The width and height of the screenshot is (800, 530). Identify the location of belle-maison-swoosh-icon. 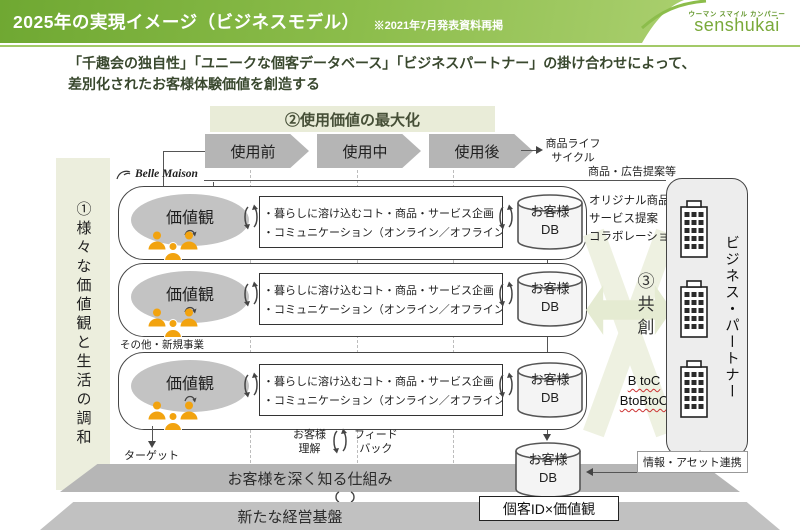
(123, 174).